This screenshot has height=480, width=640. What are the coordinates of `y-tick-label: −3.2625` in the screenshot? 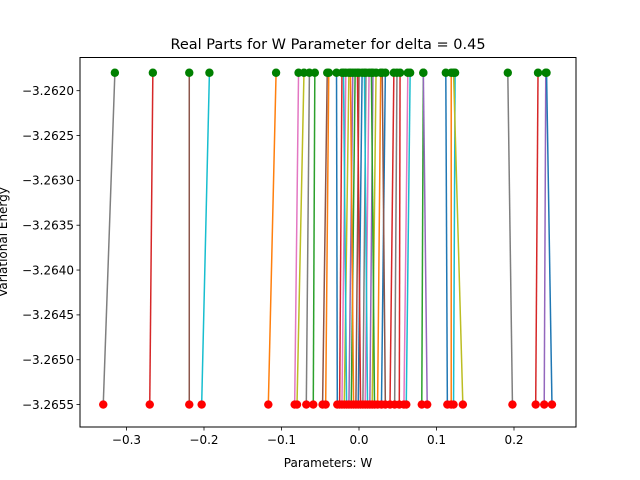 It's located at (48, 136).